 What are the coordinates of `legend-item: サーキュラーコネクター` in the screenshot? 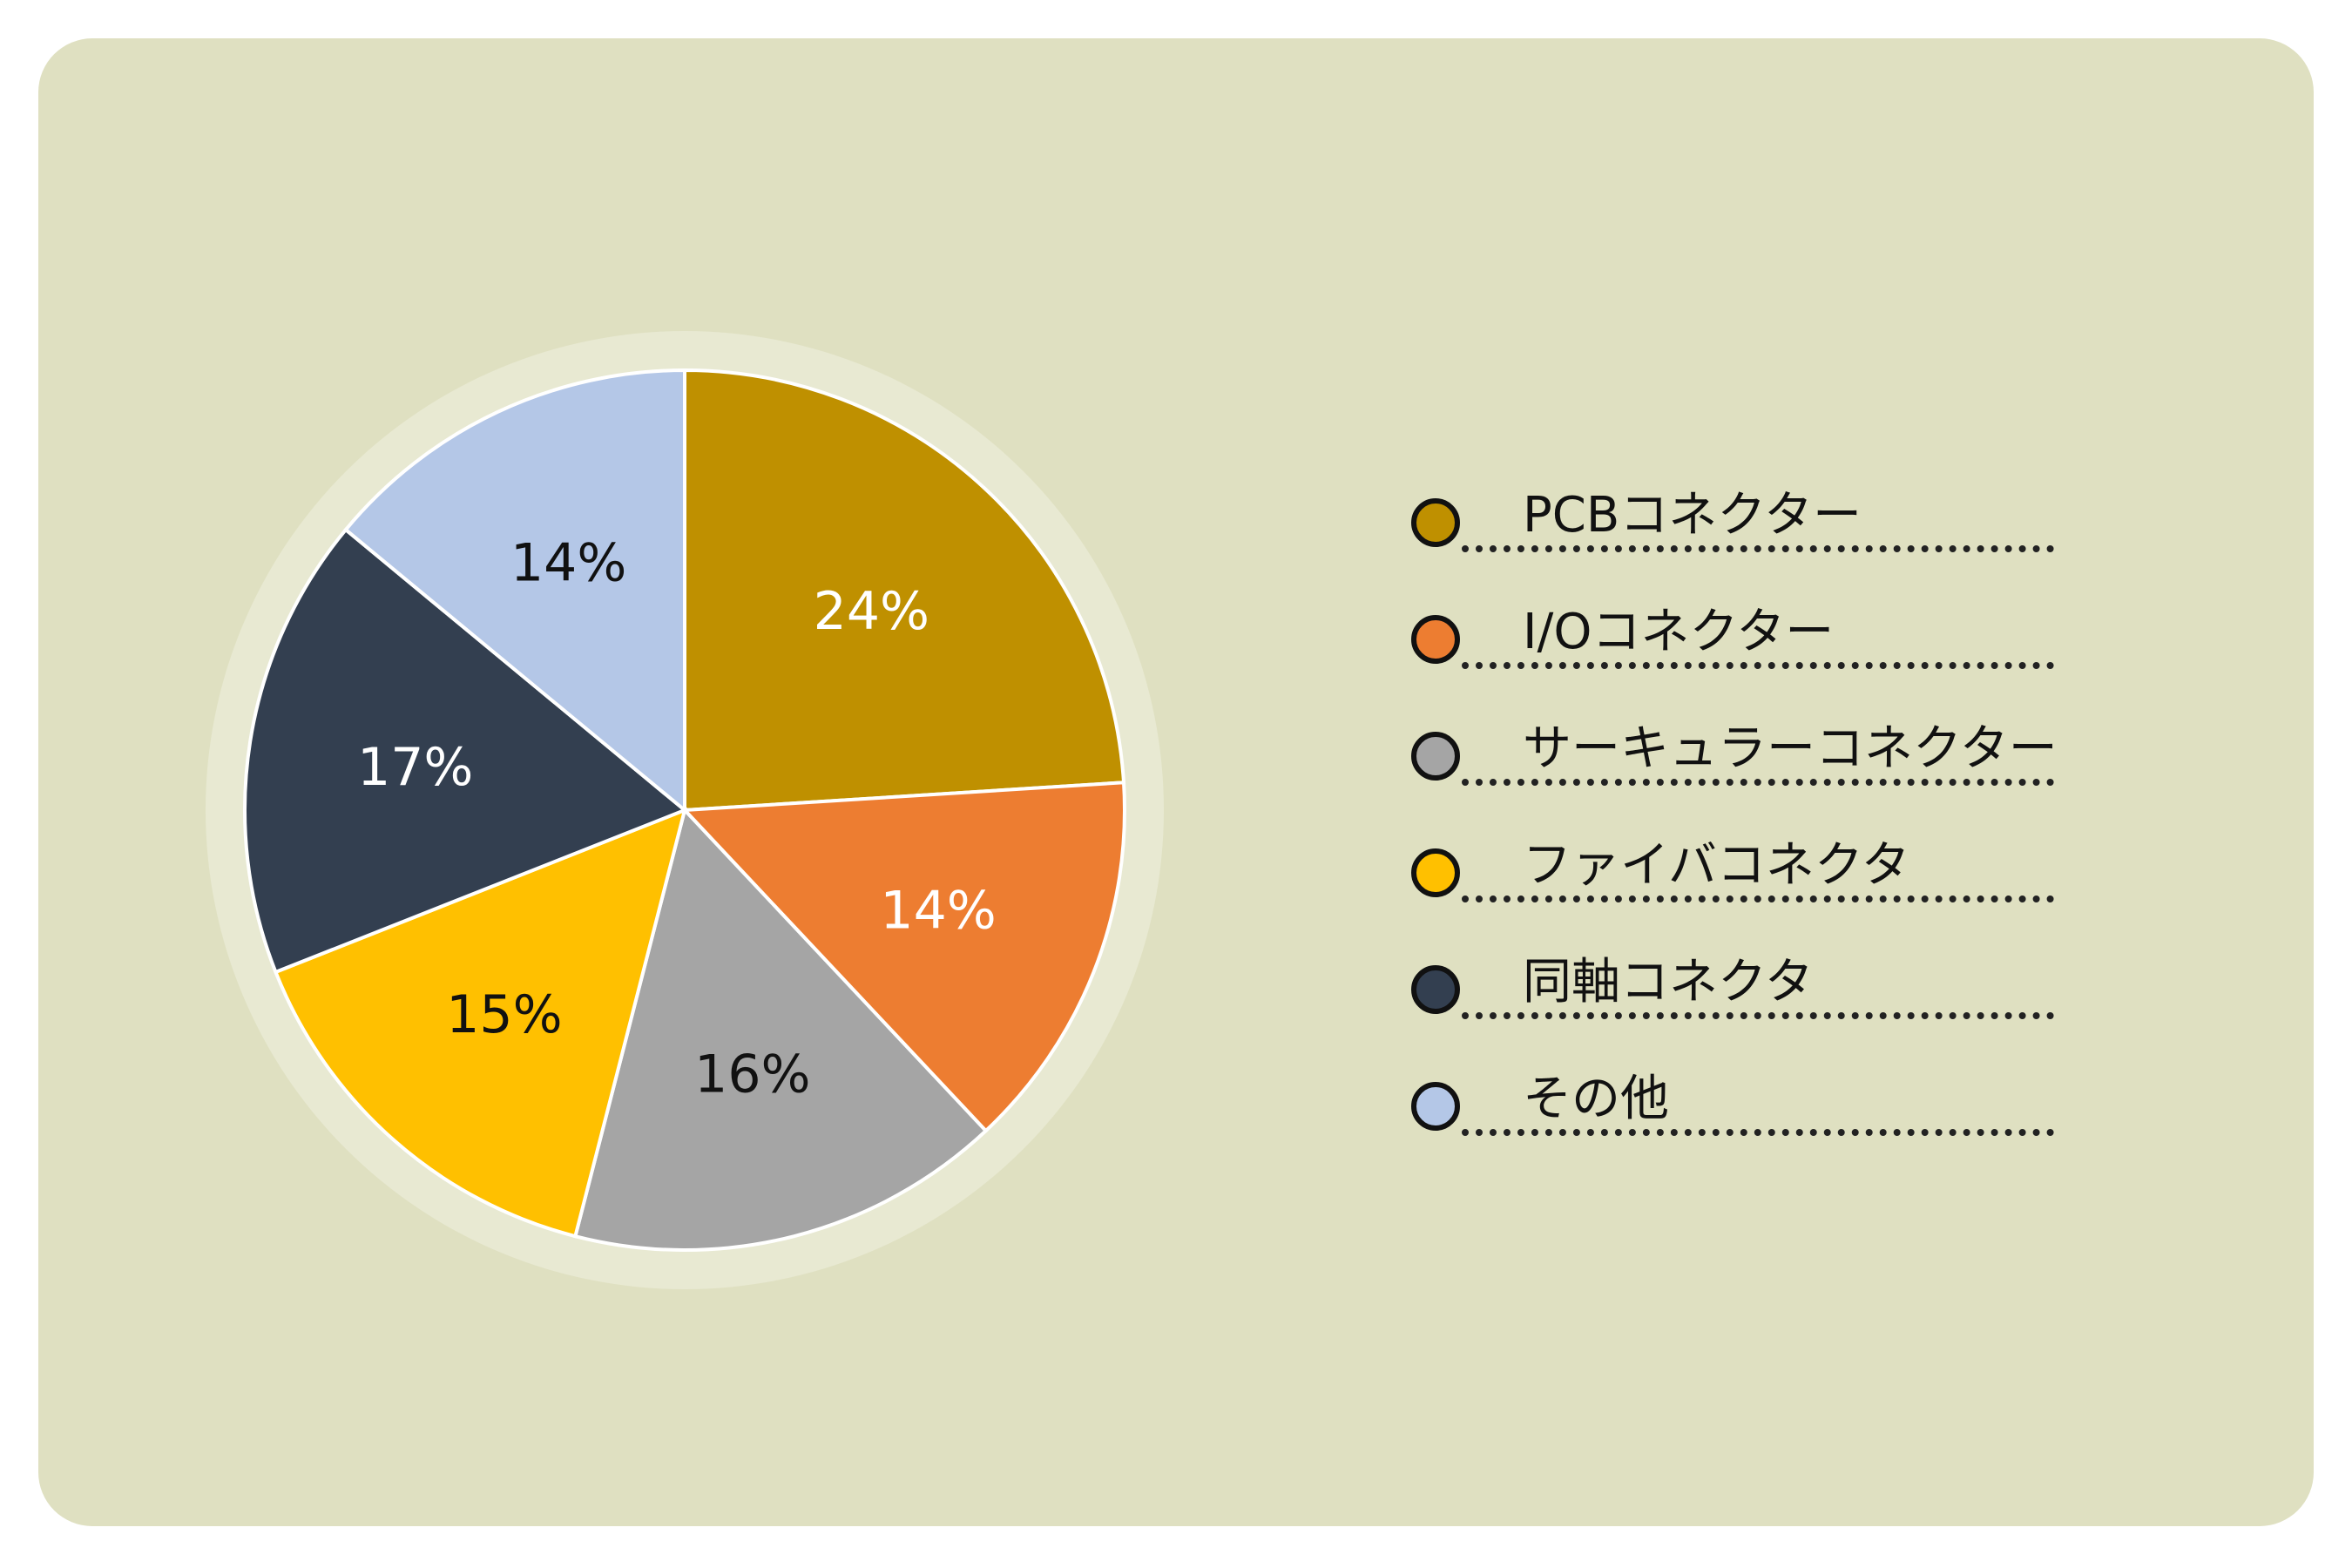 It's located at (1742, 780).